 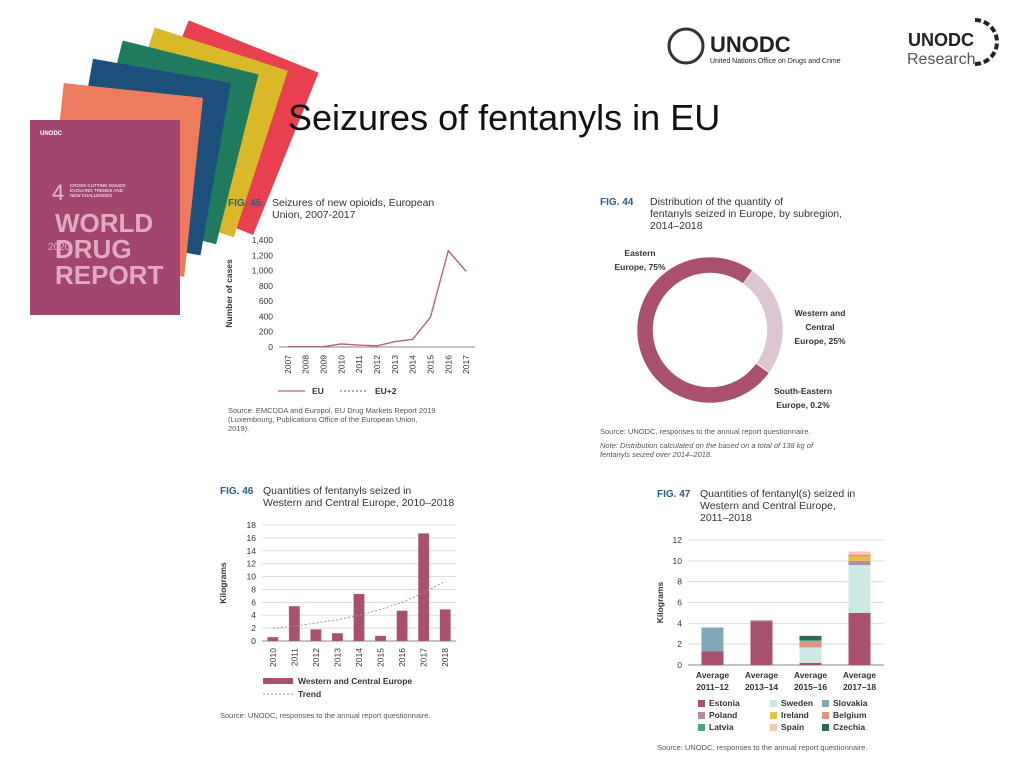 What do you see at coordinates (639, 260) in the screenshot?
I see `data-label: Eastern Europe, 75%` at bounding box center [639, 260].